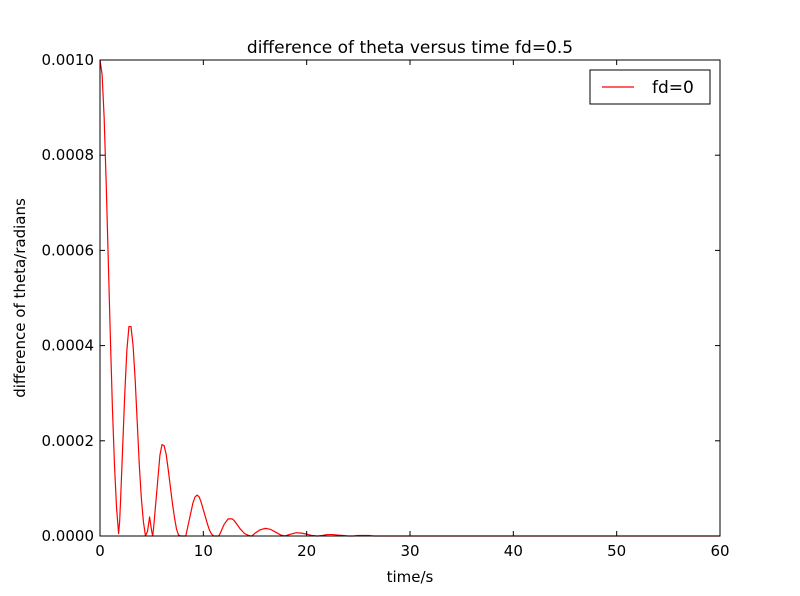 The height and width of the screenshot is (596, 800). Describe the element at coordinates (306, 551) in the screenshot. I see `x-tick-label: 20` at that location.